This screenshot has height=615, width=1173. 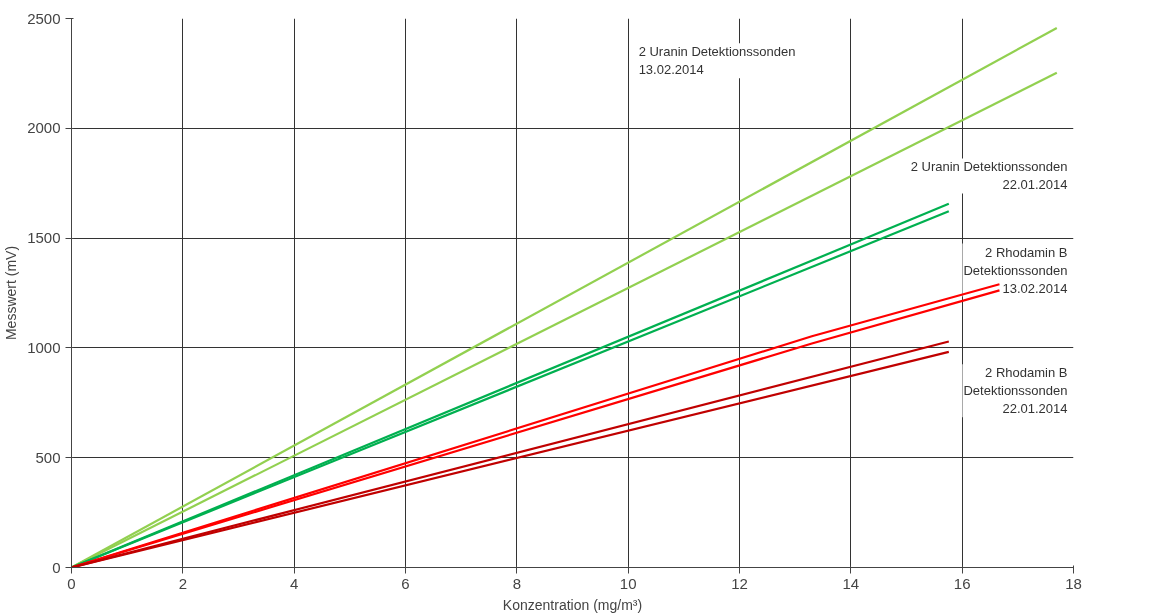 What do you see at coordinates (962, 583) in the screenshot?
I see `x-tick-label: 16` at bounding box center [962, 583].